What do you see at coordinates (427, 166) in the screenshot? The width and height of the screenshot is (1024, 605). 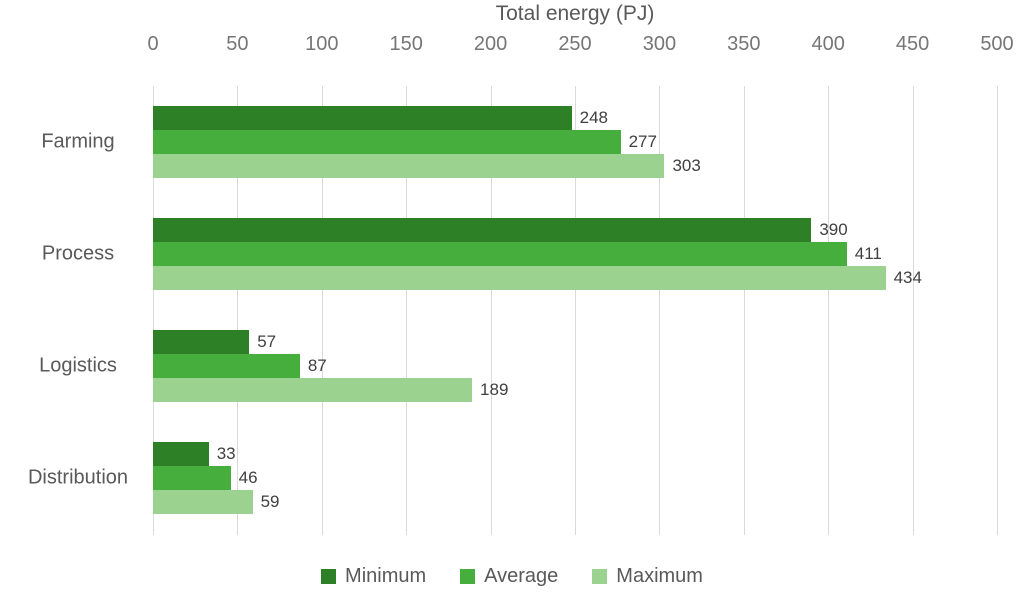 I see `bar-maximum-farming: 303` at bounding box center [427, 166].